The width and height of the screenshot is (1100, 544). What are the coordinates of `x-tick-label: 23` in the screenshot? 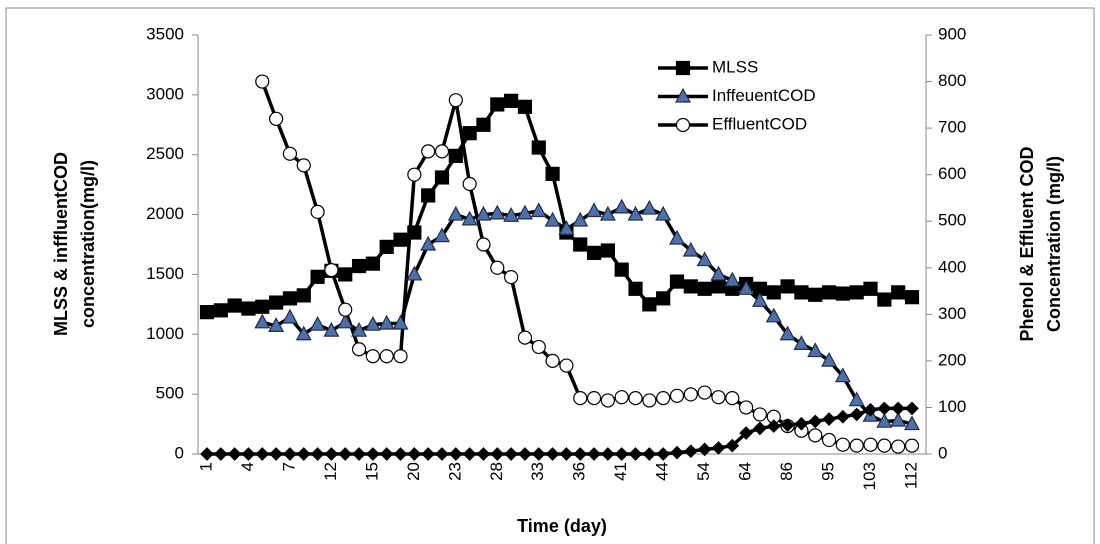 It's located at (454, 471).